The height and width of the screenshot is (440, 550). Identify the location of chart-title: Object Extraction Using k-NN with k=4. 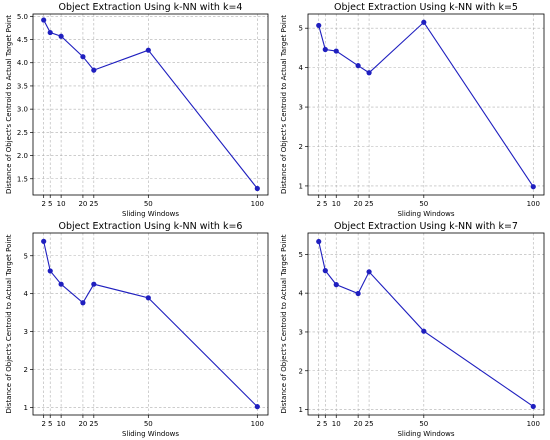
(151, 7).